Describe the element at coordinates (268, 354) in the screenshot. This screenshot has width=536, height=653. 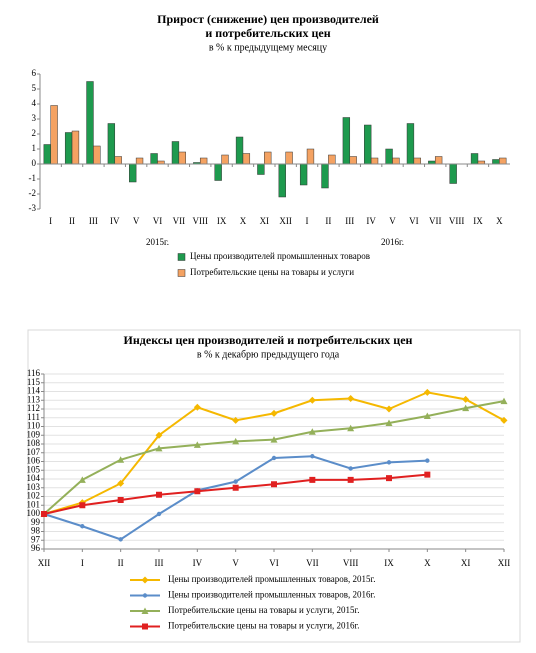
I see `chart-subtitle: в % к декабрю предыдущего года` at that location.